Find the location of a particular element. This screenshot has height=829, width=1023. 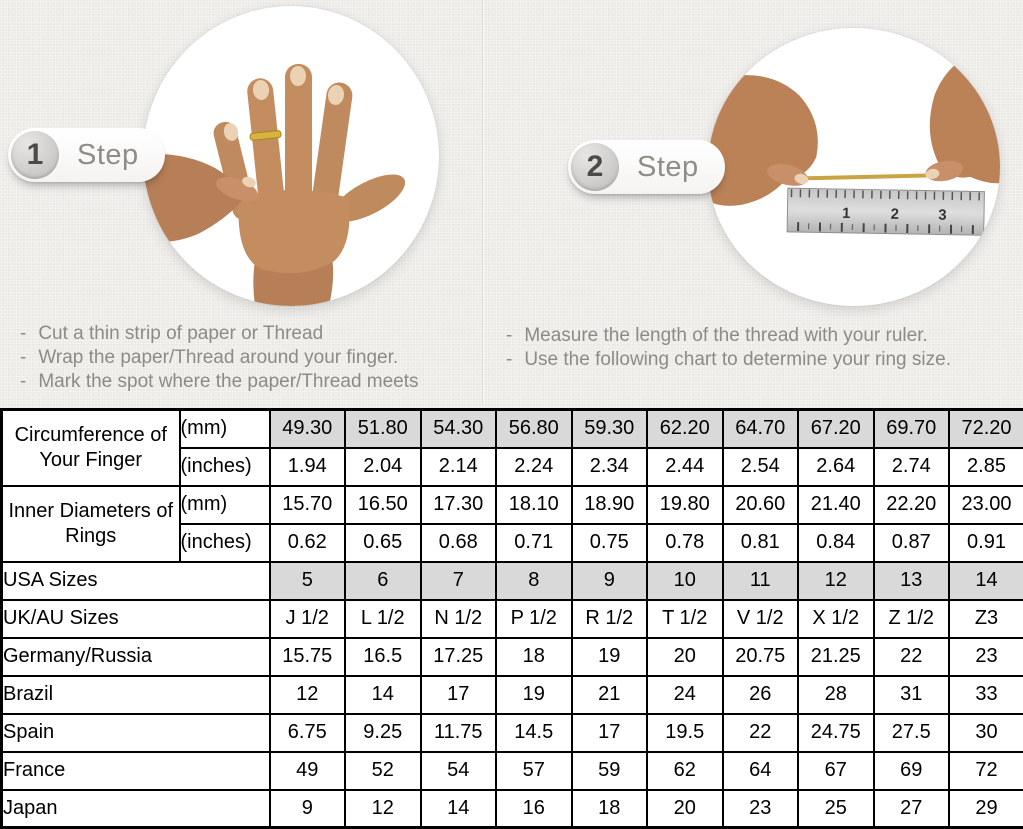

hand-with-thread-illustration is located at coordinates (291, 156).